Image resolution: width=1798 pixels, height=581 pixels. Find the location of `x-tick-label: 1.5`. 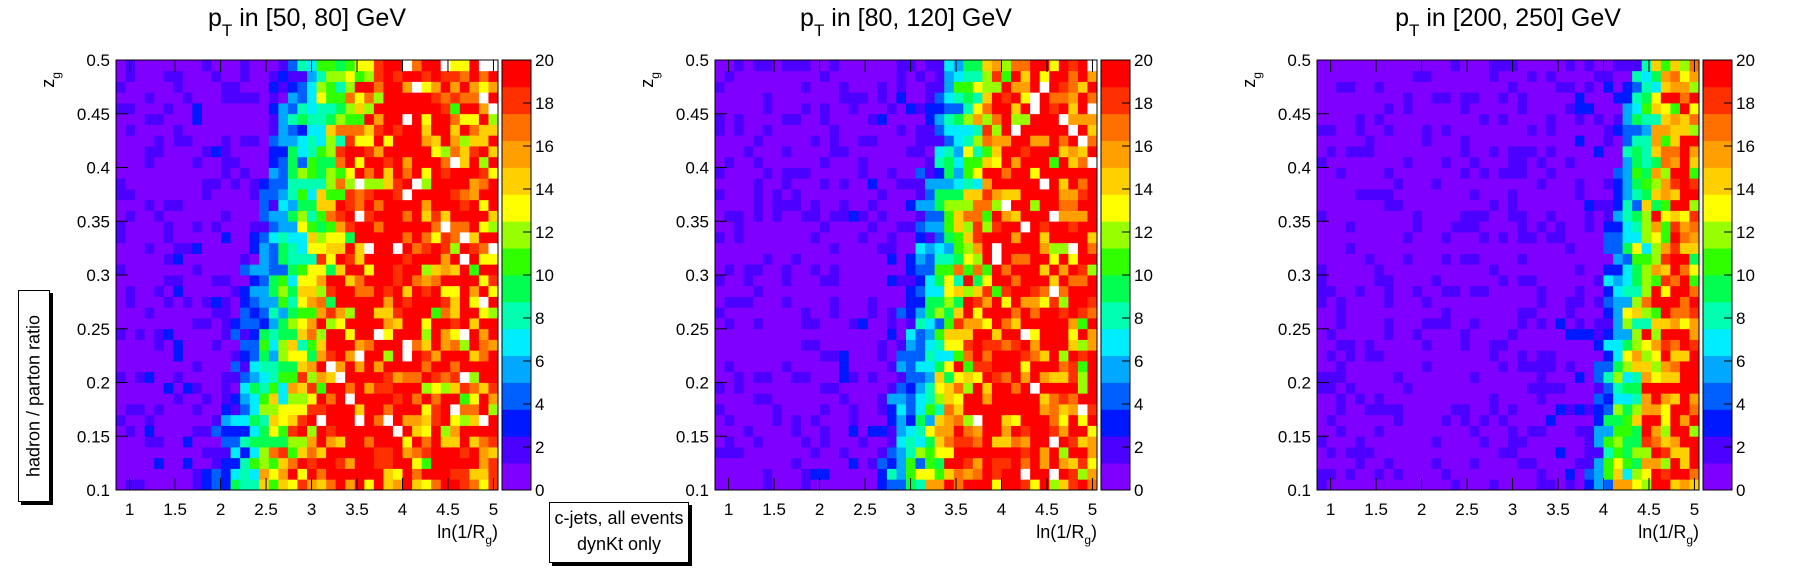

x-tick-label: 1.5 is located at coordinates (774, 509).